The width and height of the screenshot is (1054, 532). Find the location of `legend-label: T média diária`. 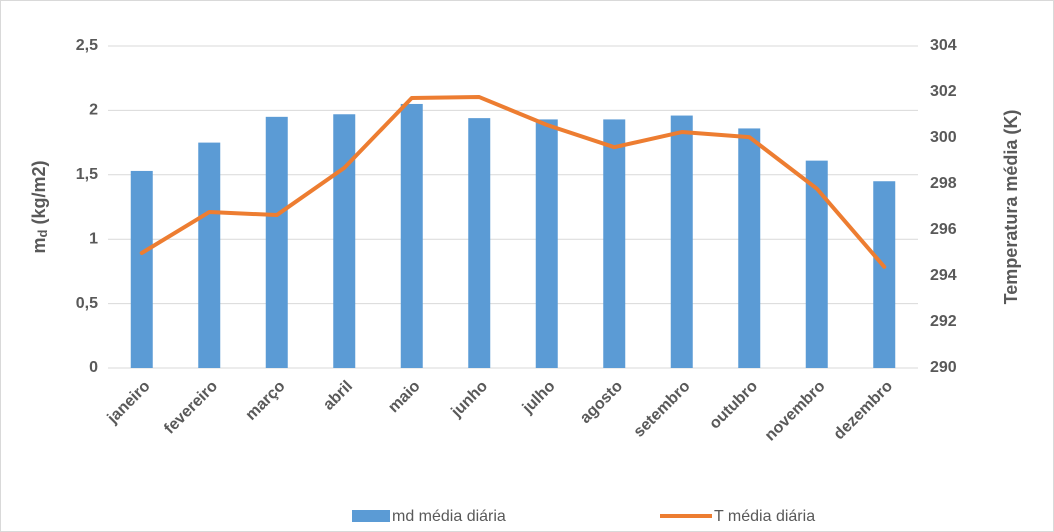

legend-label: T média diária is located at coordinates (764, 516).